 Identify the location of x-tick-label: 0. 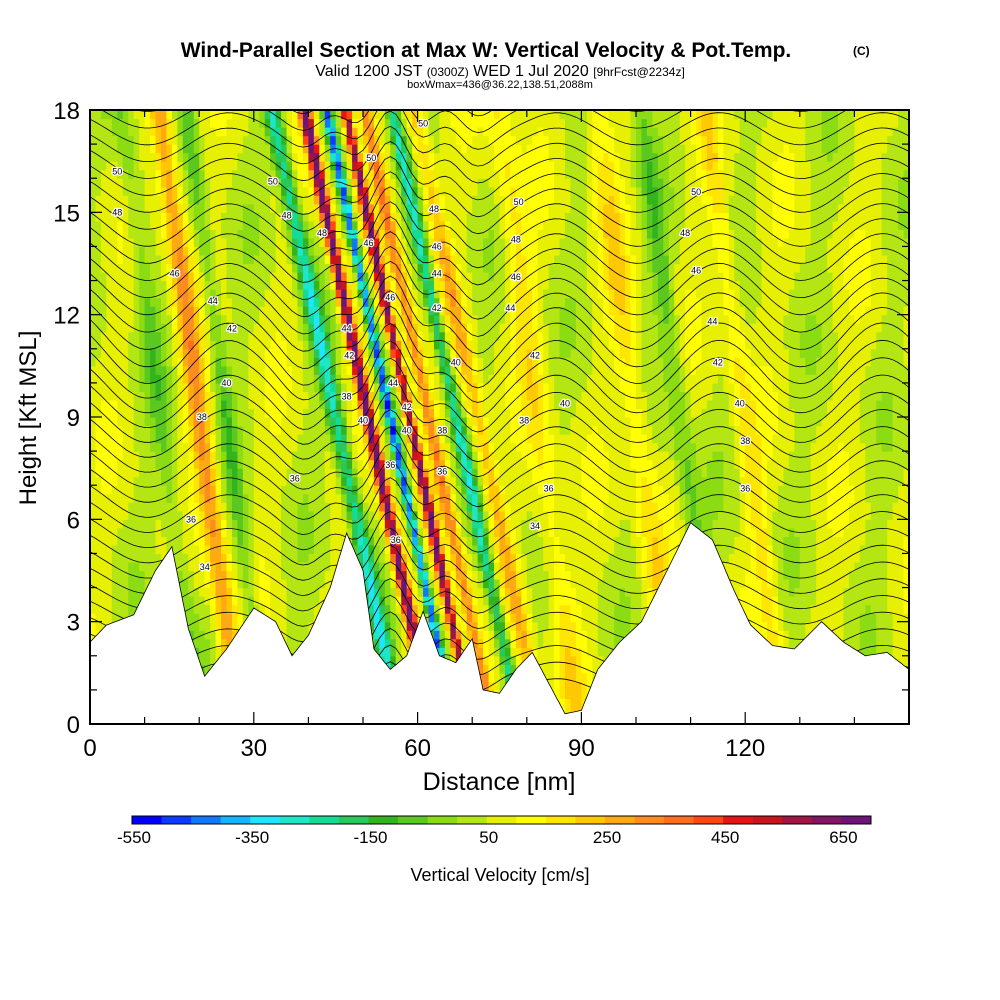
(89, 748).